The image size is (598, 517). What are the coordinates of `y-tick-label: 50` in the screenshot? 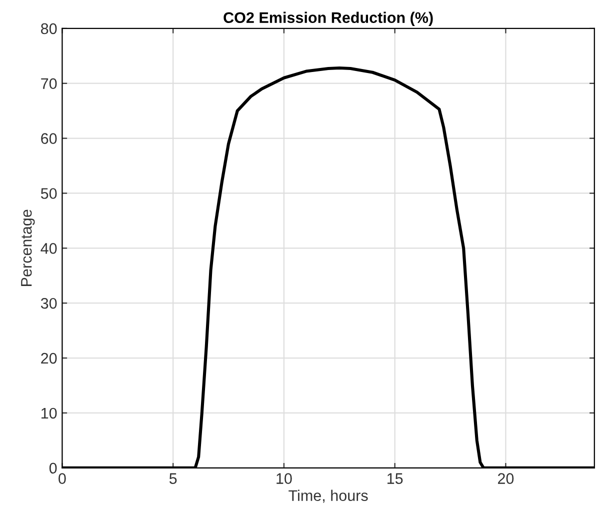 It's located at (48, 193).